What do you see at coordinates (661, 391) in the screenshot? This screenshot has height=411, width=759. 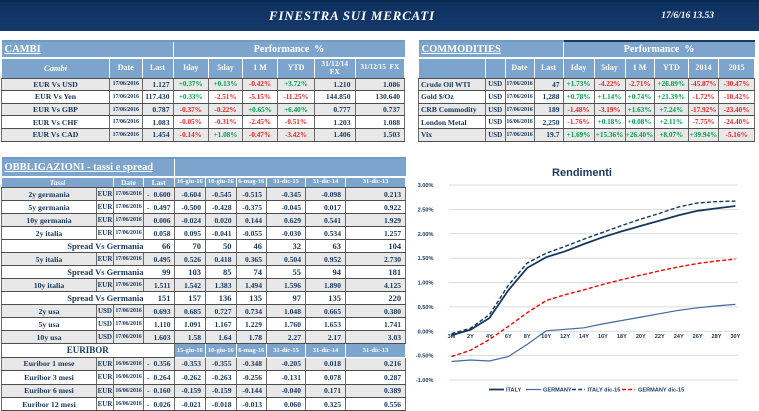 I see `svg-text: GERMANY dic-15` at bounding box center [661, 391].